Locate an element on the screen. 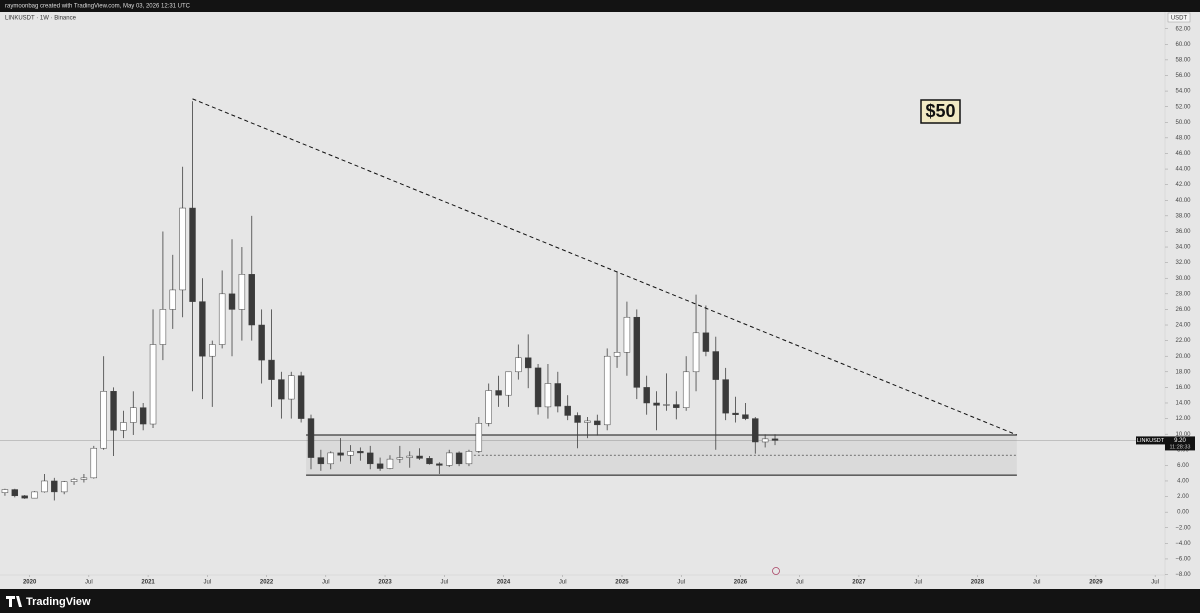 The height and width of the screenshot is (613, 1200). y-tick-label: 16.00 is located at coordinates (1183, 388).